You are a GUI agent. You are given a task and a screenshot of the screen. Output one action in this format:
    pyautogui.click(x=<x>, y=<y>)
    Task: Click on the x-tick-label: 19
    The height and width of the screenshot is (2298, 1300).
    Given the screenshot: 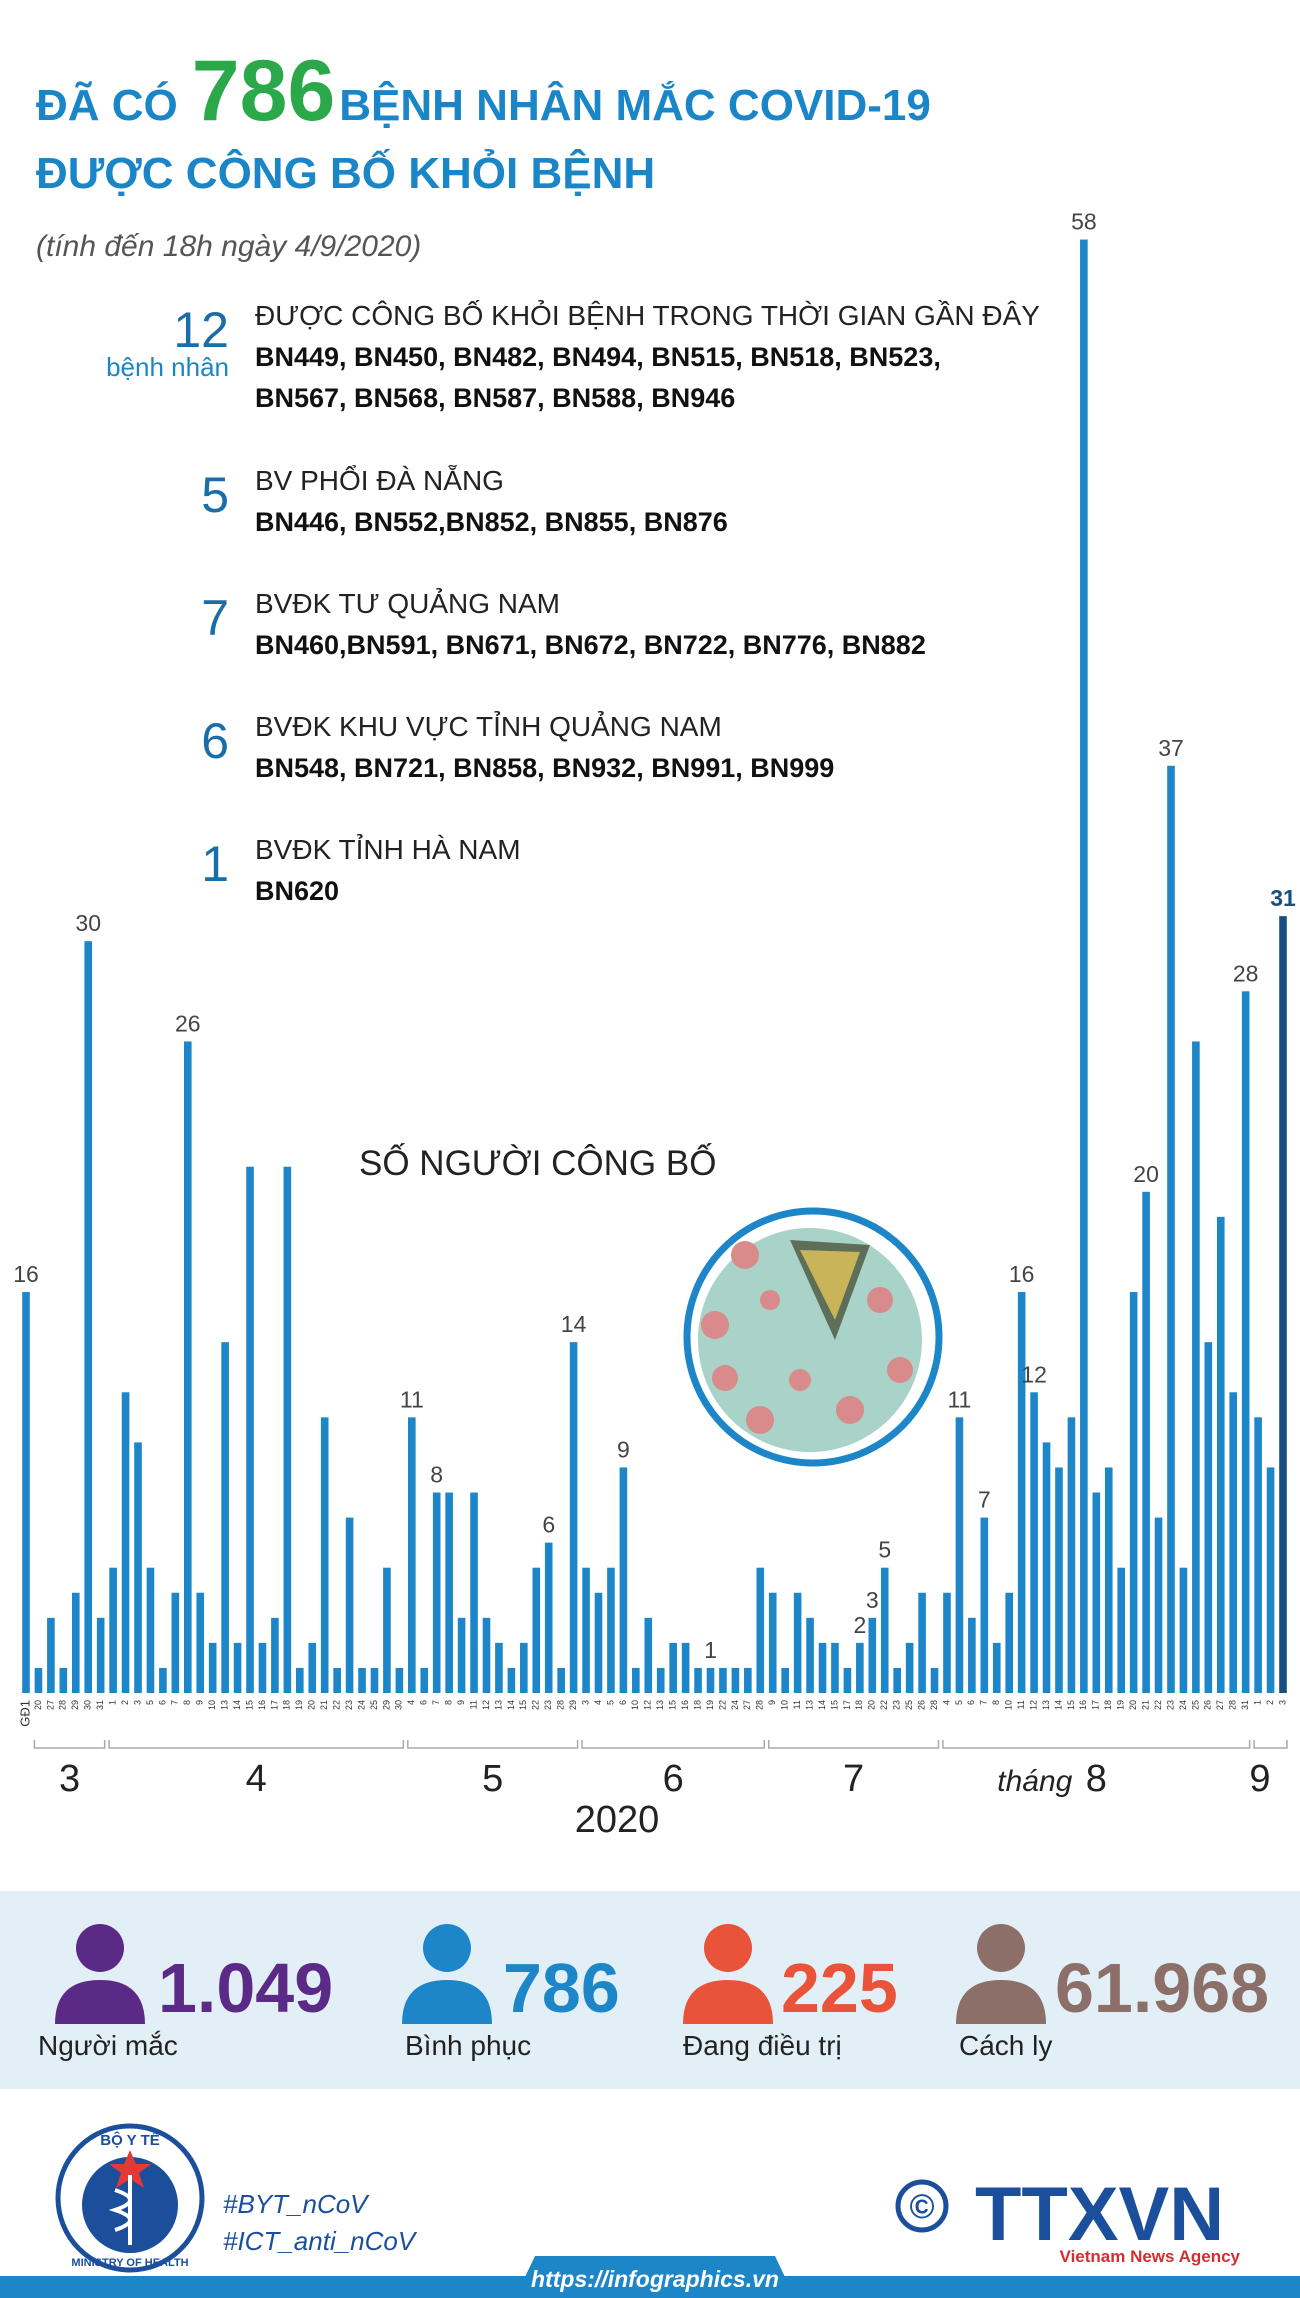 What is the action you would take?
    pyautogui.click(x=299, y=1705)
    